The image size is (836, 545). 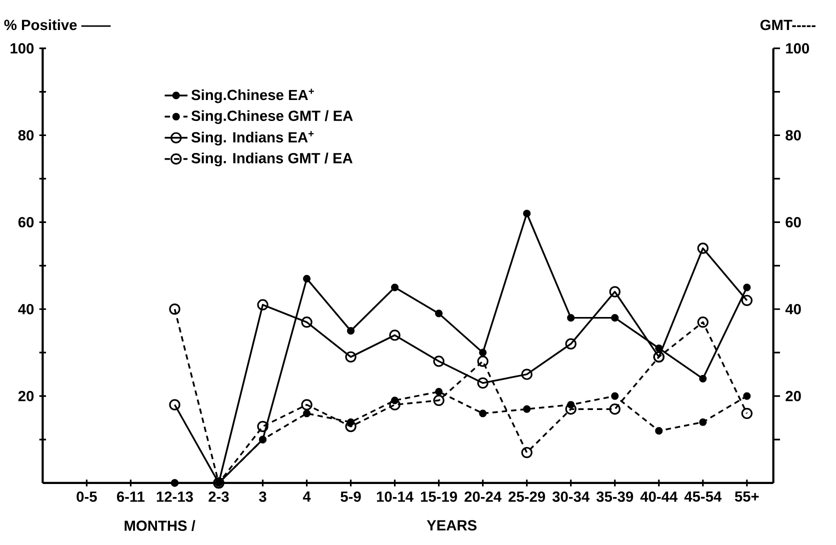 What do you see at coordinates (527, 496) in the screenshot?
I see `x-tick-label: 25-29` at bounding box center [527, 496].